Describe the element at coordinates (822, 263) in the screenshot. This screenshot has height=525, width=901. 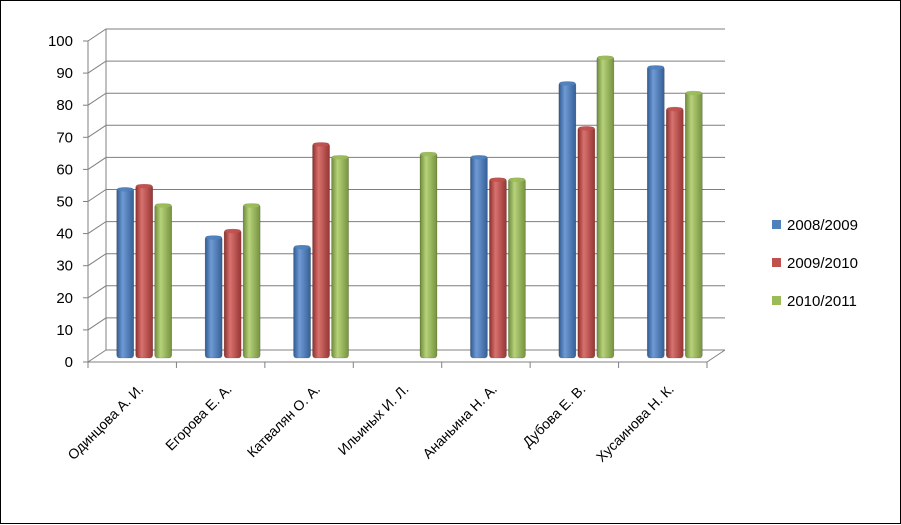
I see `legend-label: 2009/2010` at that location.